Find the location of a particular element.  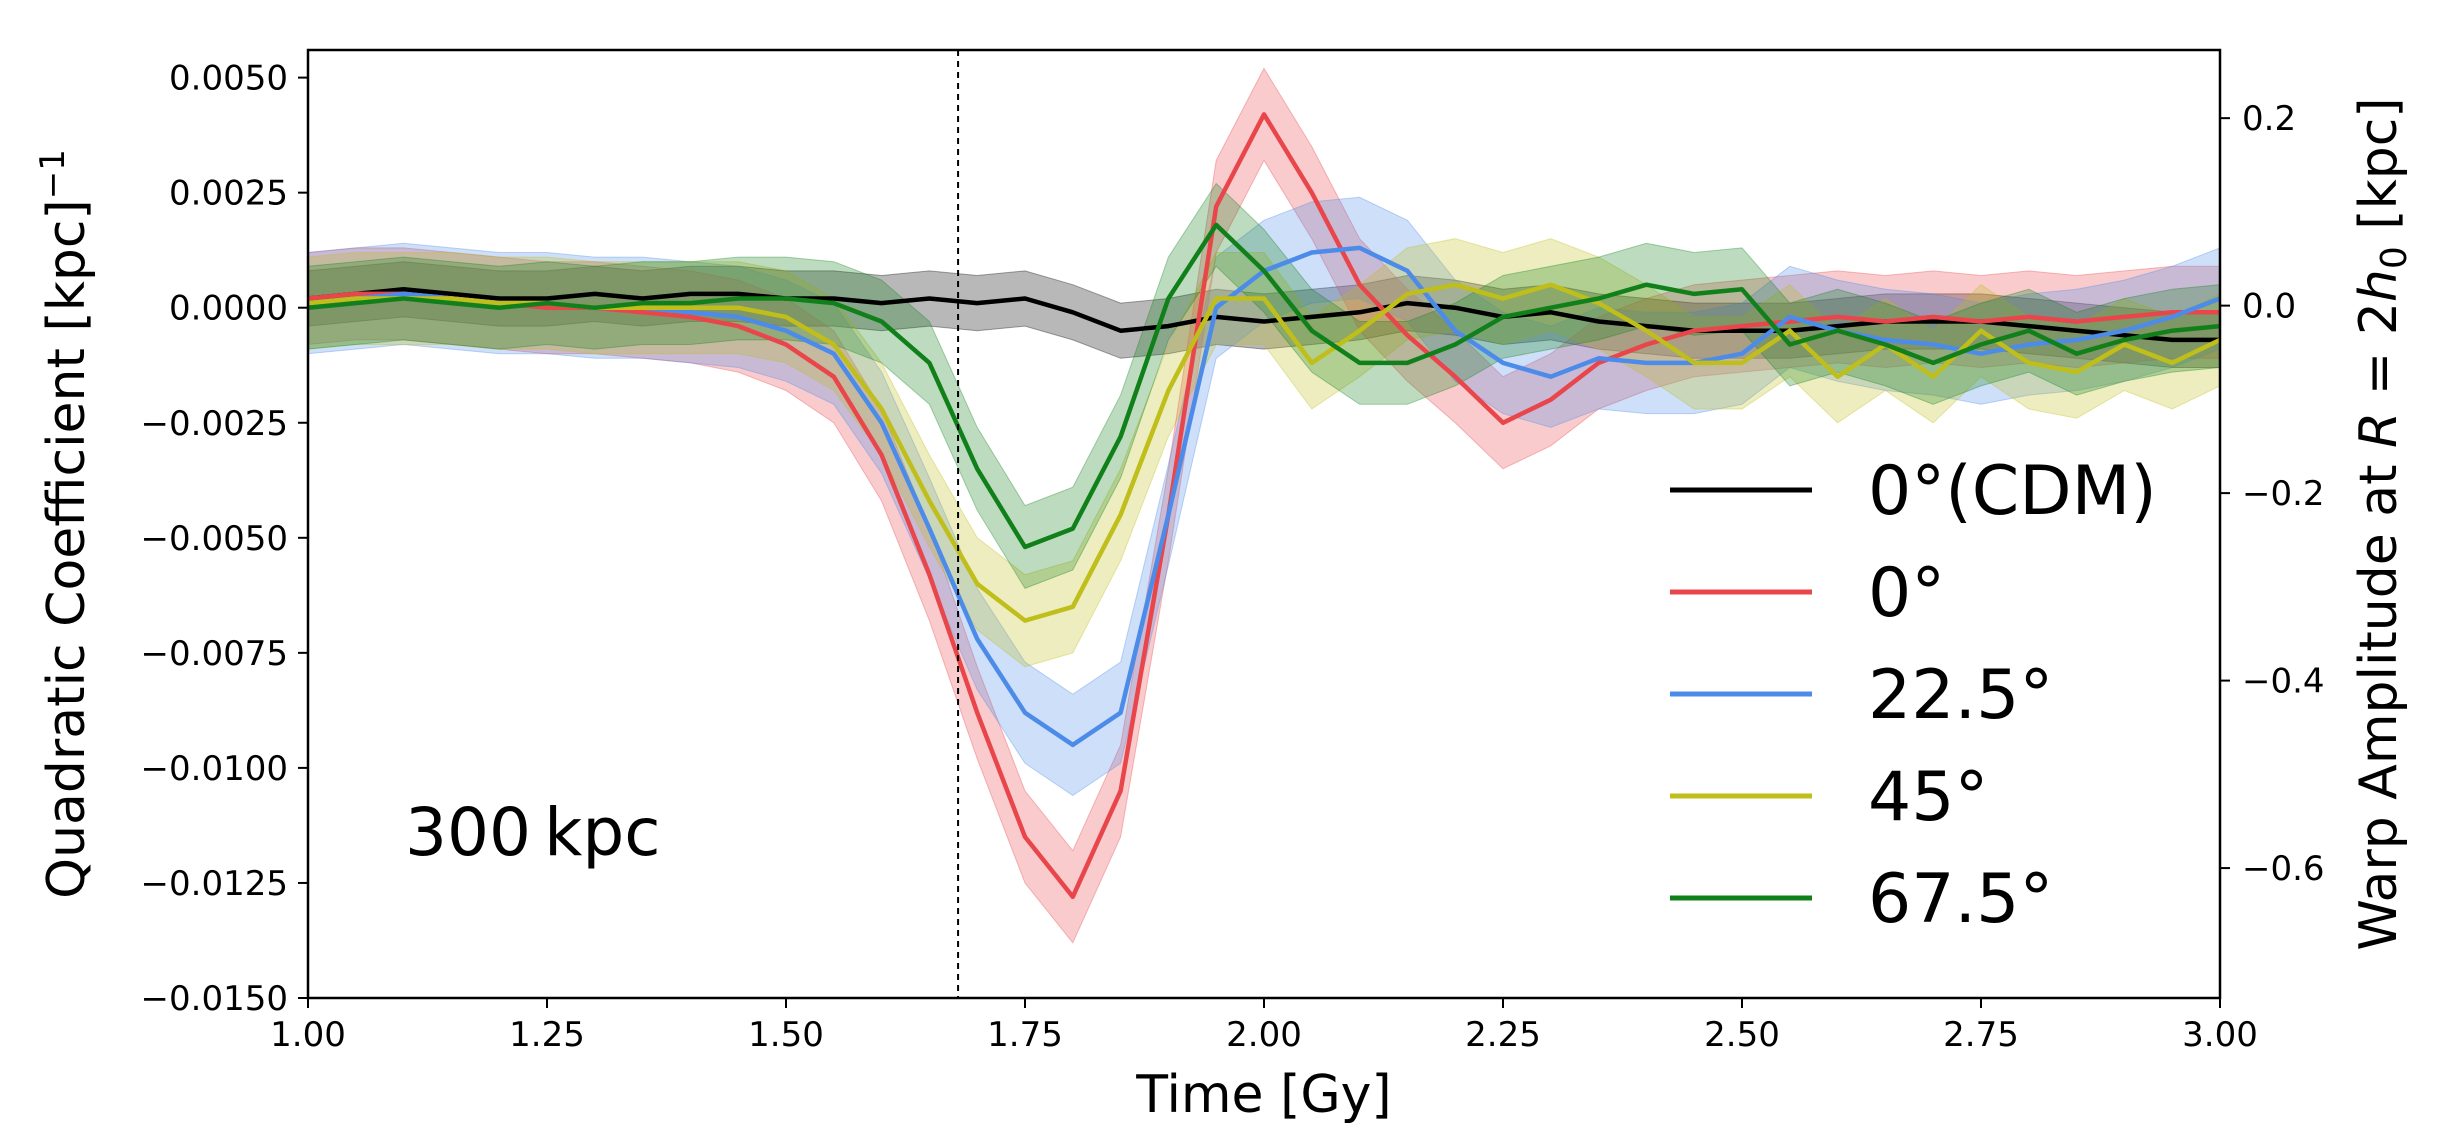

y2-axis-label-sub: 0 is located at coordinates (2394, 257).